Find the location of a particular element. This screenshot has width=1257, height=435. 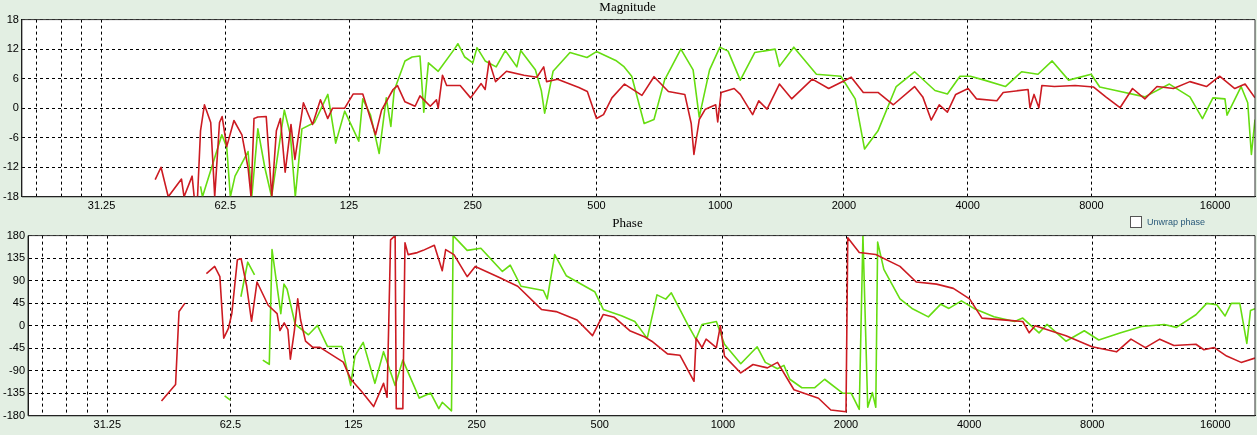

y-tick-label: 45 is located at coordinates (19, 302).